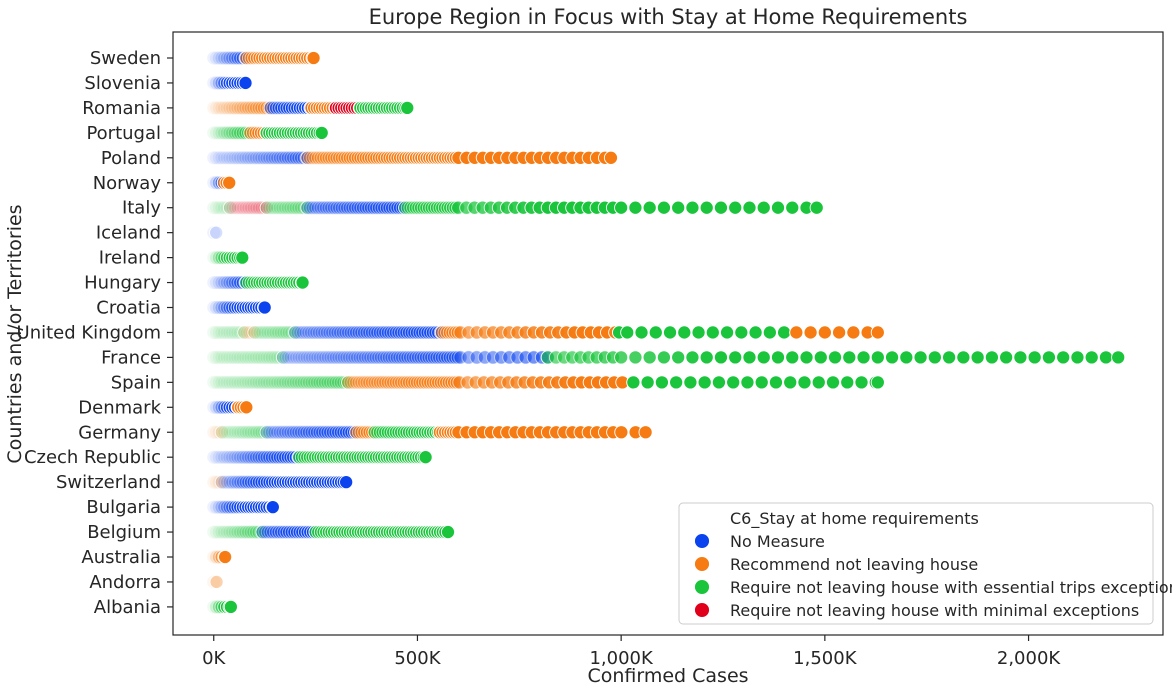  Describe the element at coordinates (267, 132) in the screenshot. I see `series-portugal` at that location.